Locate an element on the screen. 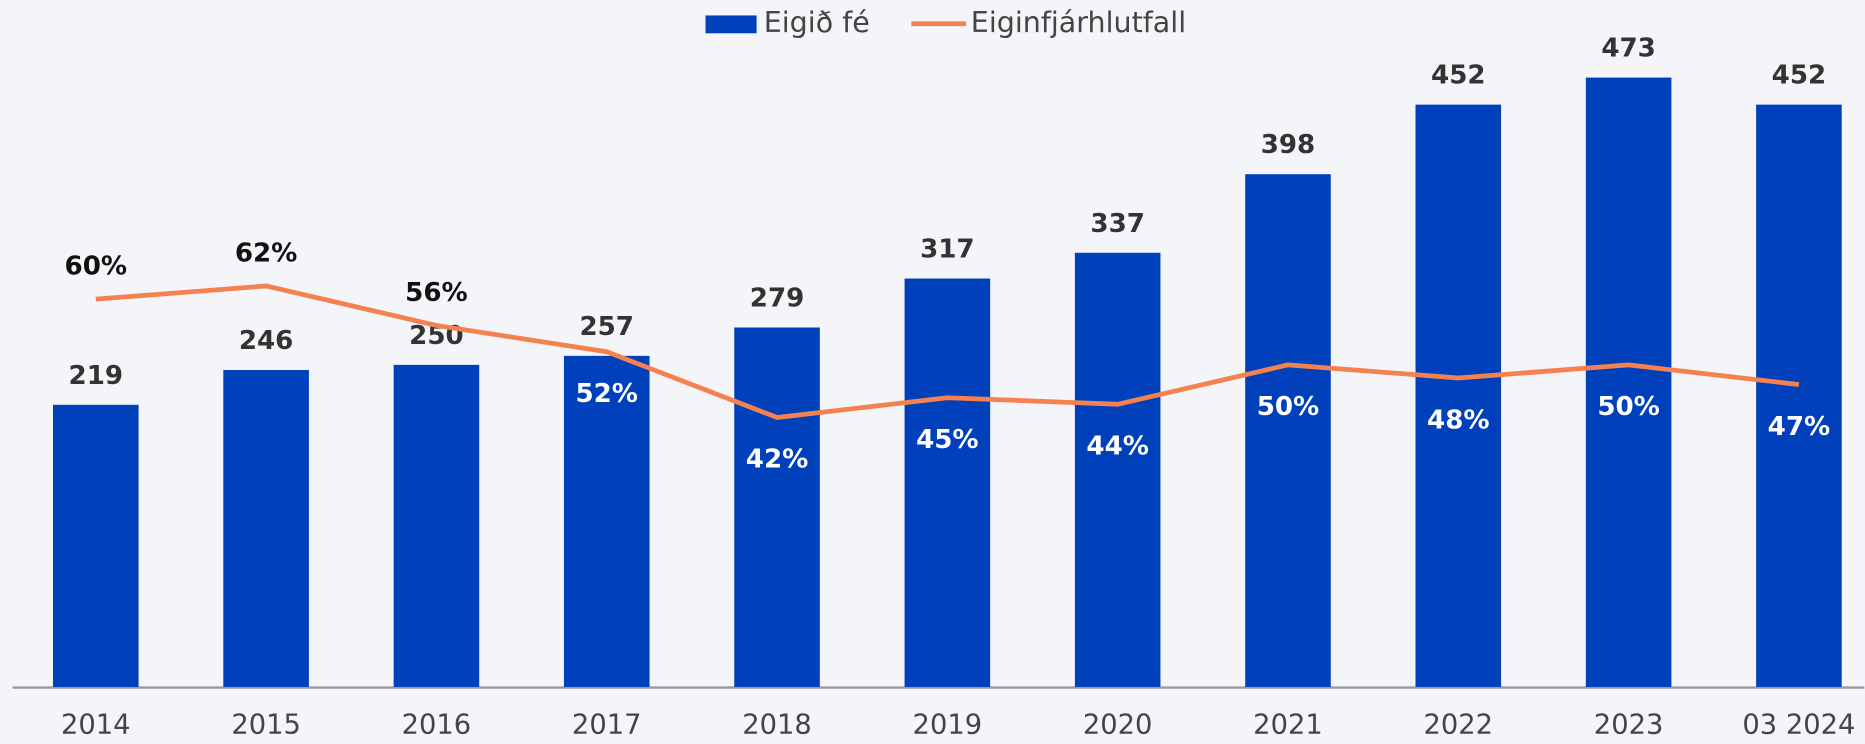 The image size is (1865, 744). bar-value-label: 279 is located at coordinates (777, 298).